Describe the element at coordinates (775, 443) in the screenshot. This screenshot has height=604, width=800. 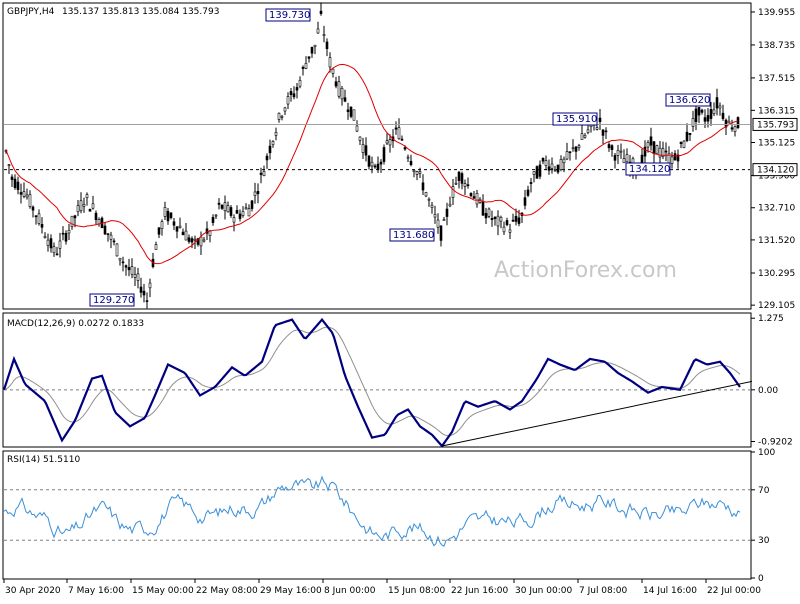
I see `macd-y-tick-label: -0.9202` at that location.